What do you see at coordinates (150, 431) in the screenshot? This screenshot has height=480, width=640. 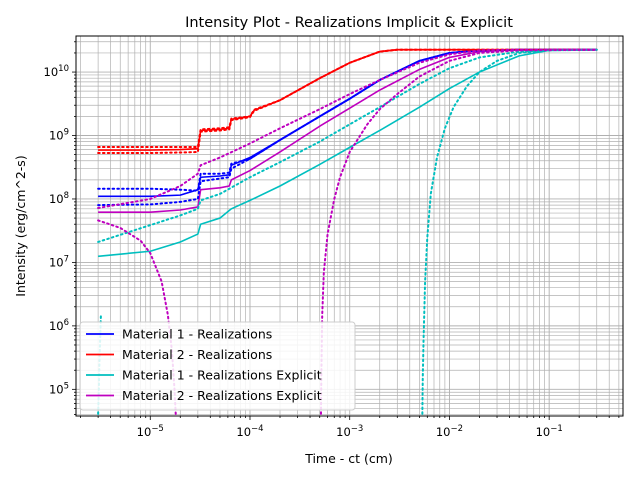 I see `x-tick-label: 10⁻⁵` at bounding box center [150, 431].